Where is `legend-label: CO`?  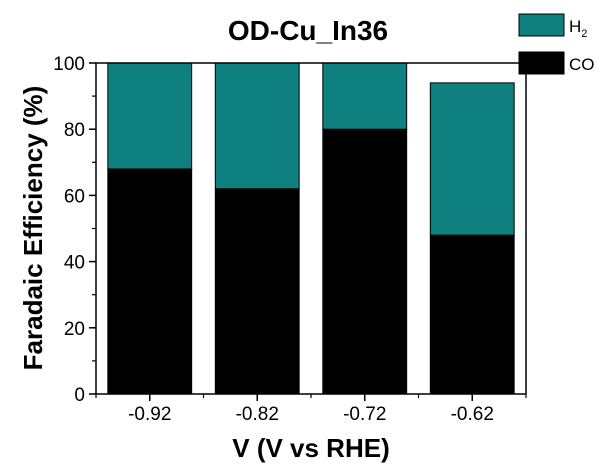
legend-label: CO is located at coordinates (582, 64).